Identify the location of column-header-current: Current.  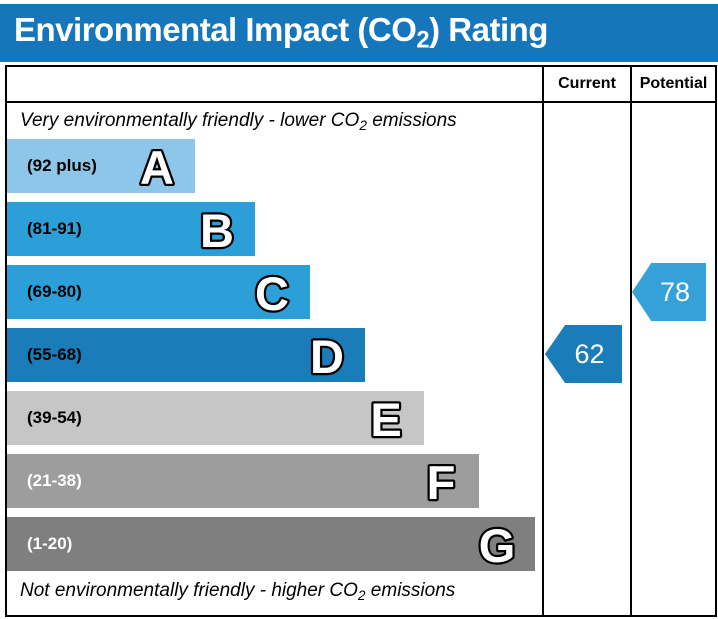
(586, 85).